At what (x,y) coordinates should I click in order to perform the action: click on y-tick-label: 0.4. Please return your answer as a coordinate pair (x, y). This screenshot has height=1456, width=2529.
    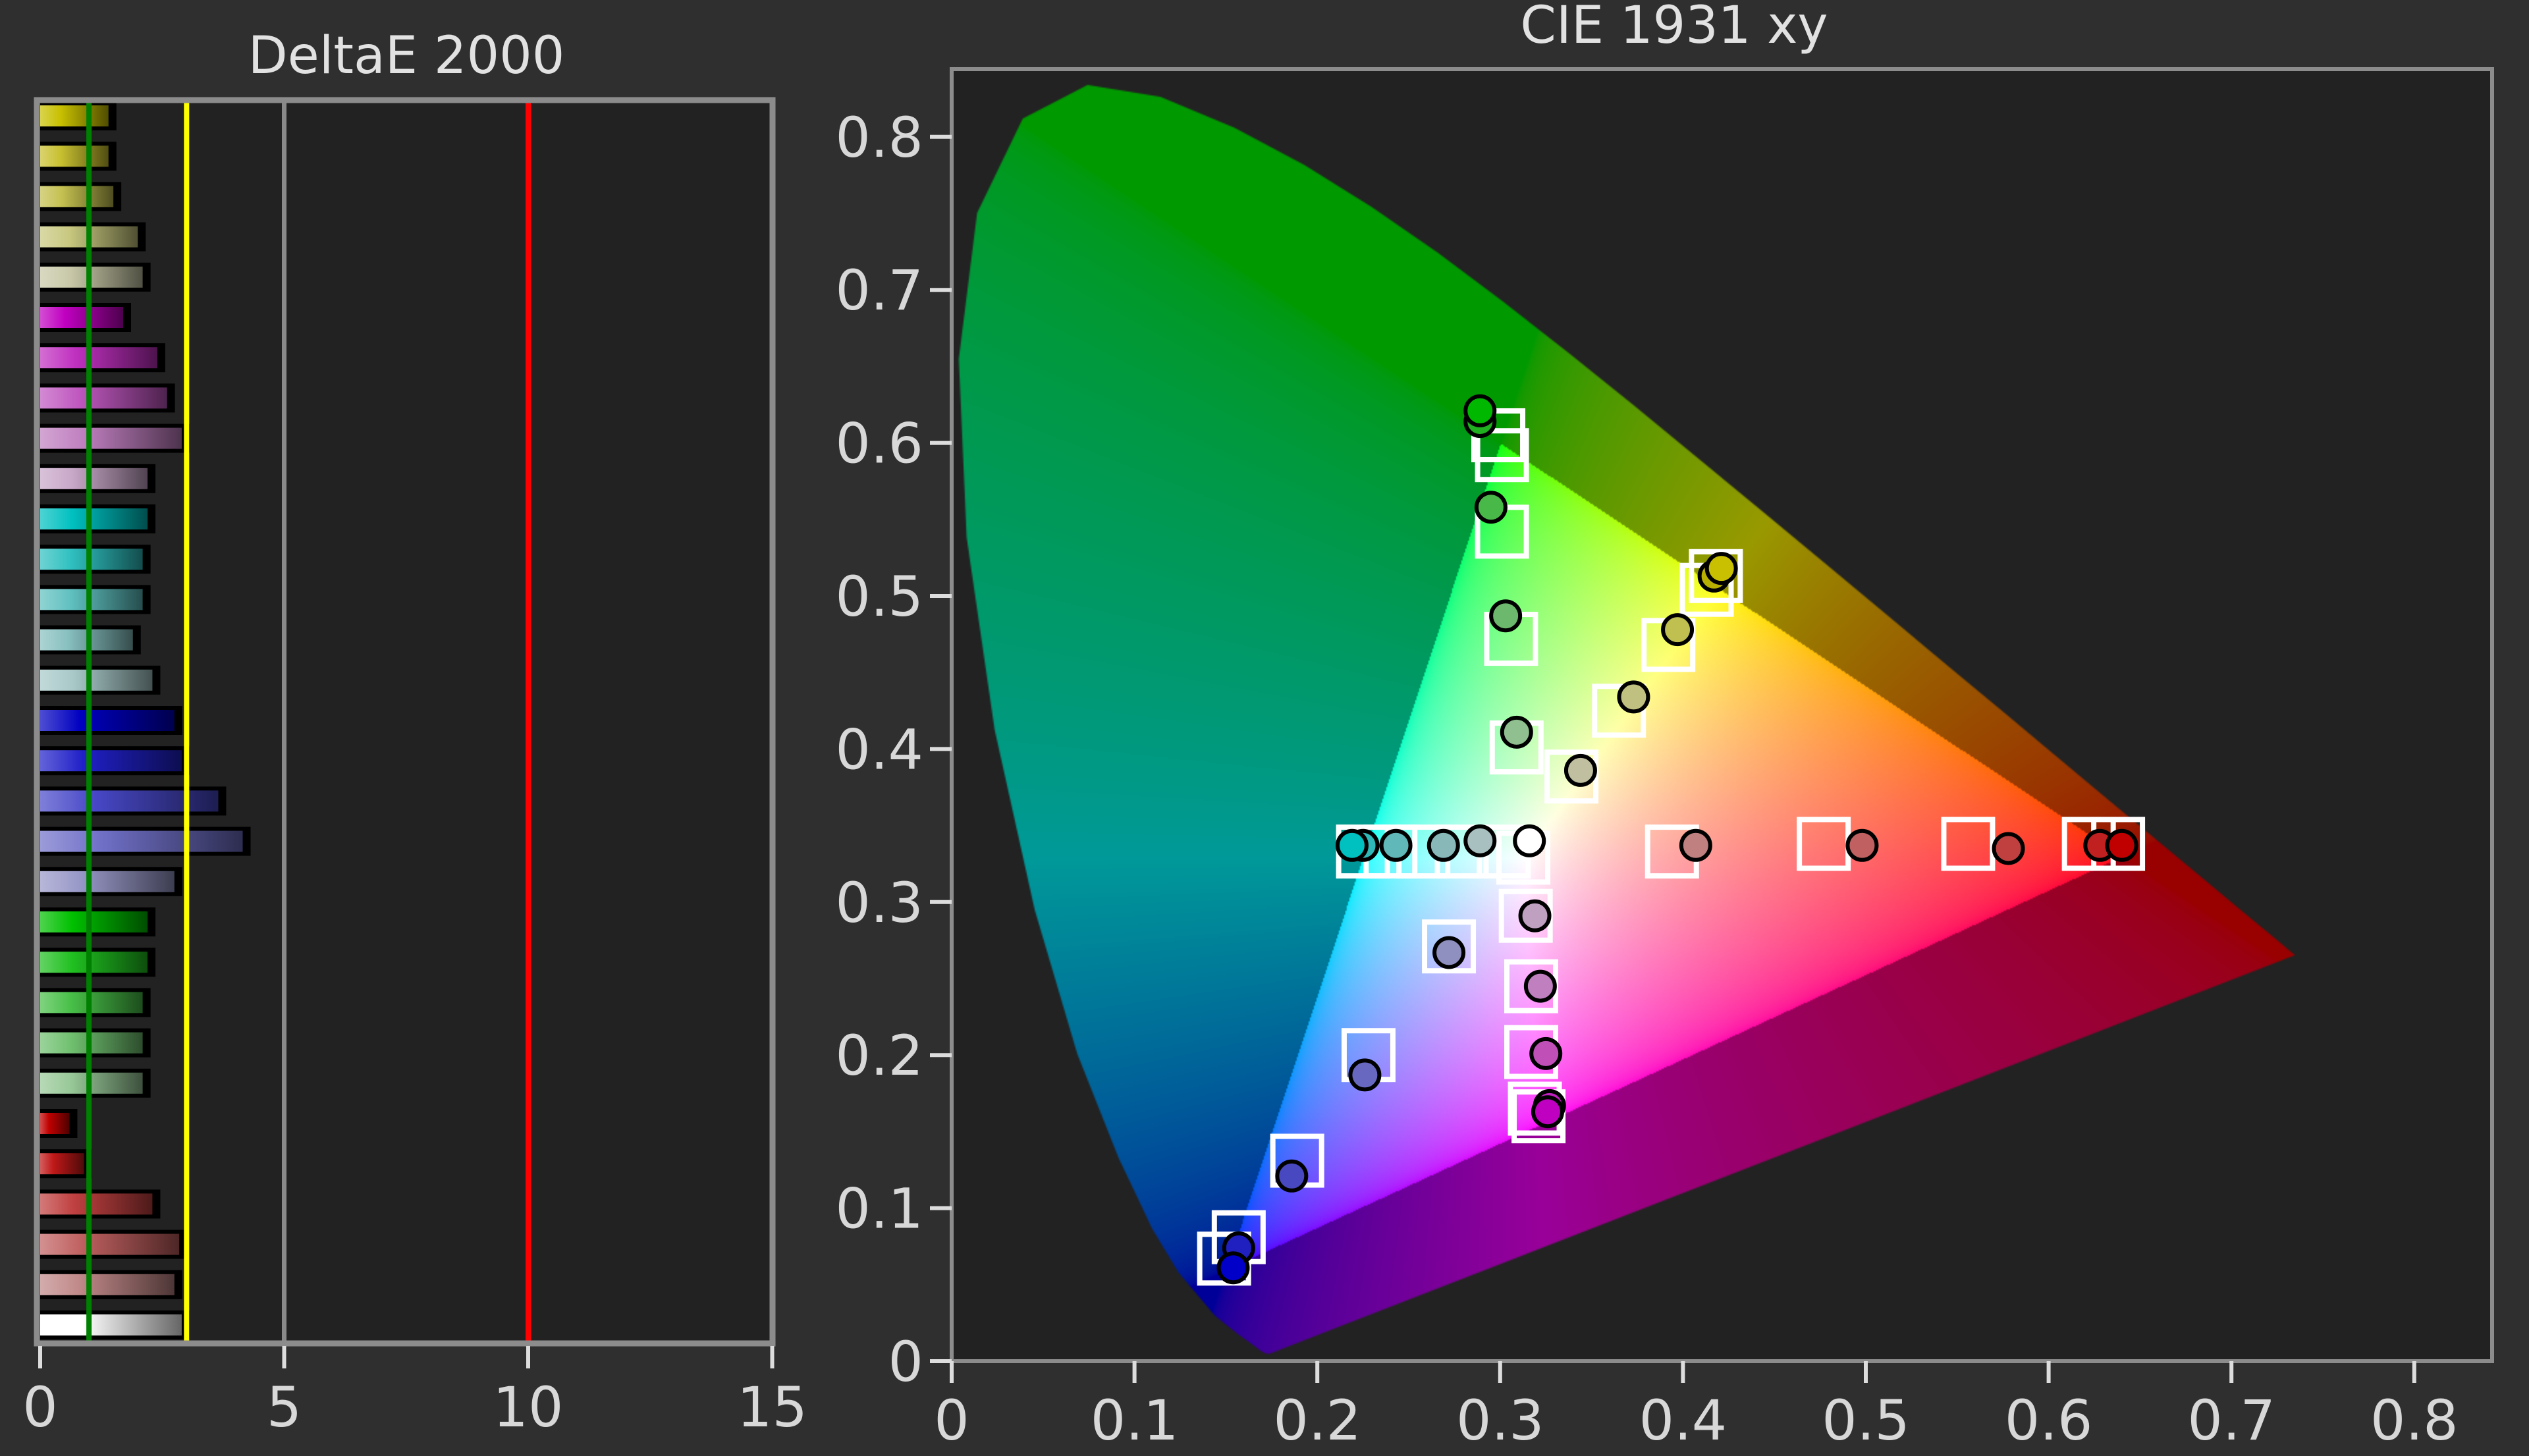
    Looking at the image, I should click on (879, 749).